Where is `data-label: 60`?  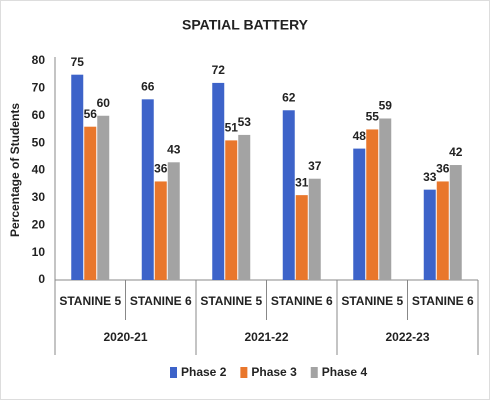 data-label: 60 is located at coordinates (104, 103).